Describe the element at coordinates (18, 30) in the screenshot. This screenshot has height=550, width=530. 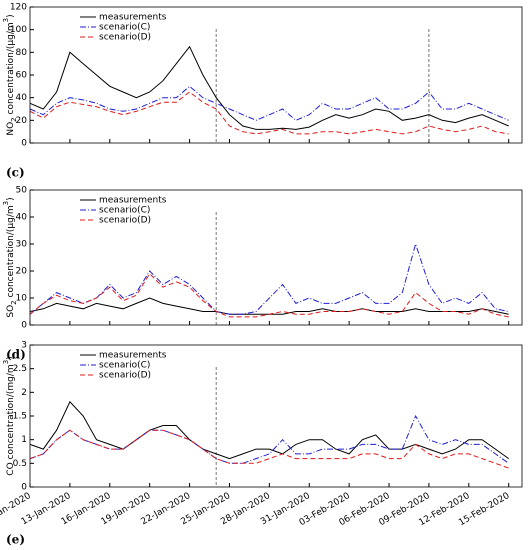
I see `y-tick-label: 100` at that location.